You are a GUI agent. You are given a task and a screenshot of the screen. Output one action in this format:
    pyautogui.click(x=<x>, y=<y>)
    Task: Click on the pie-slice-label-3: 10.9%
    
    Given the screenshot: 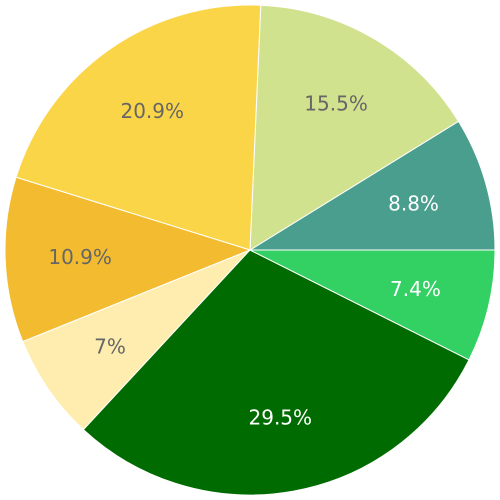 What is the action you would take?
    pyautogui.click(x=80, y=257)
    